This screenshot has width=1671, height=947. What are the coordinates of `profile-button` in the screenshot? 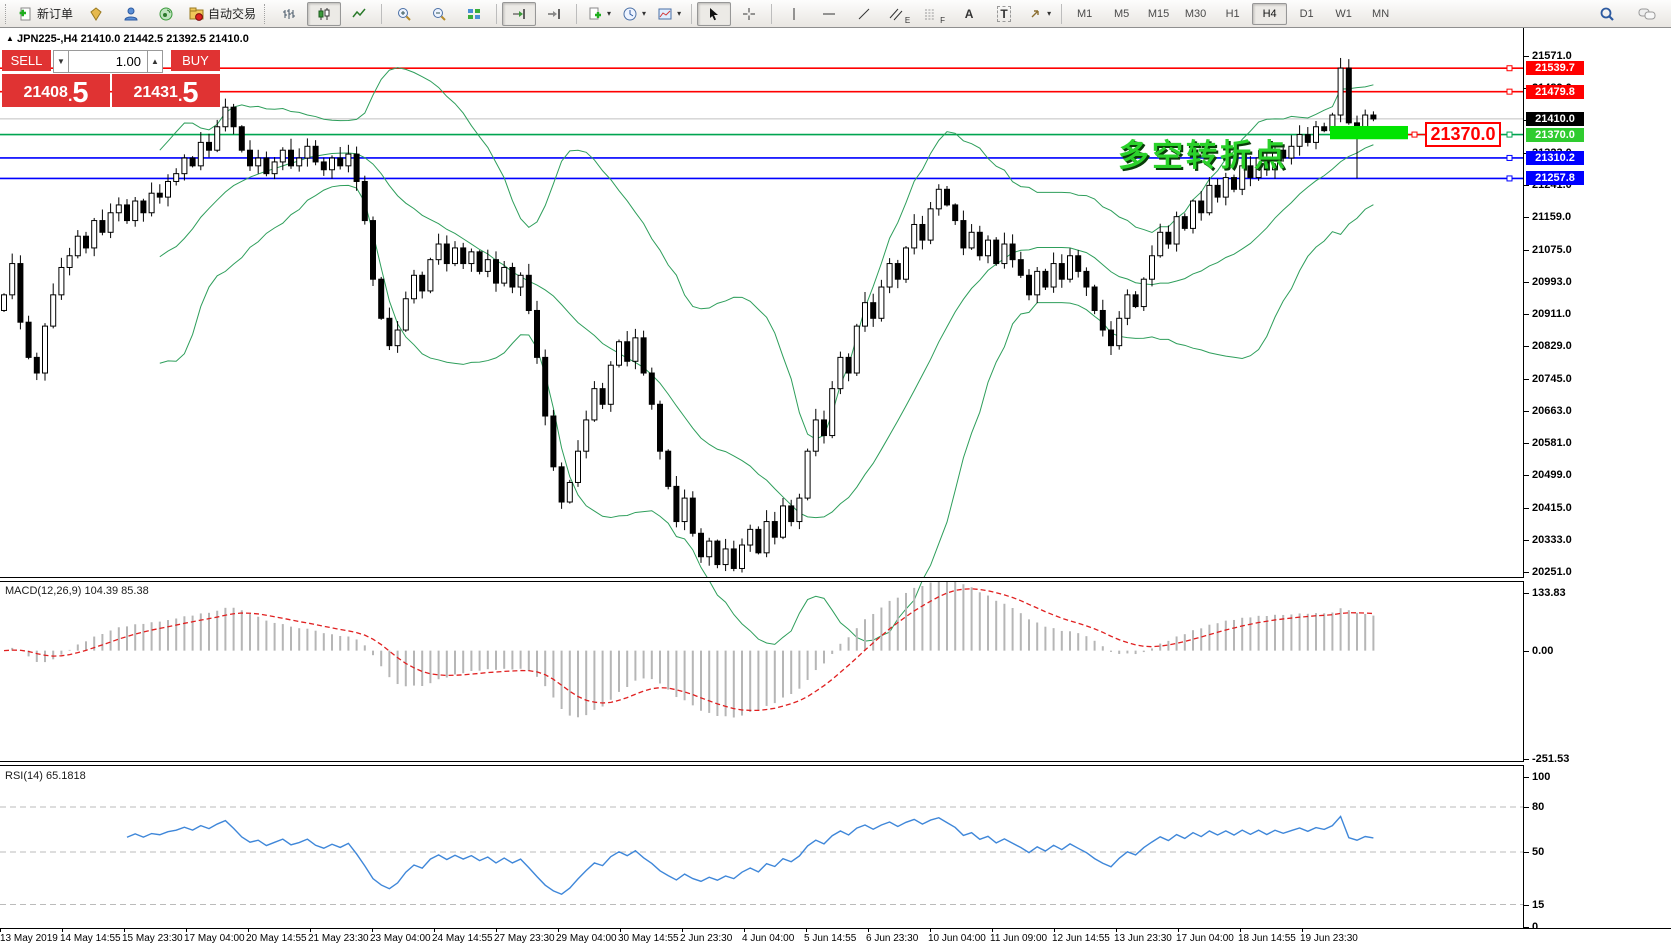 It's located at (131, 14).